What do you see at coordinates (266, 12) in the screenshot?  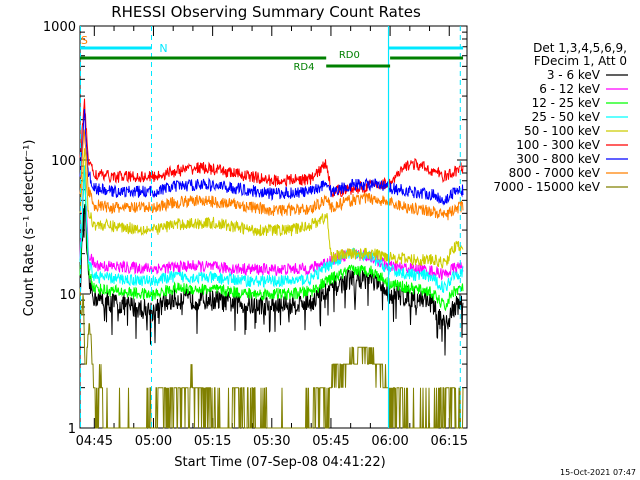 I see `chart-title: RHESSI Observing Summary Count Rates` at bounding box center [266, 12].